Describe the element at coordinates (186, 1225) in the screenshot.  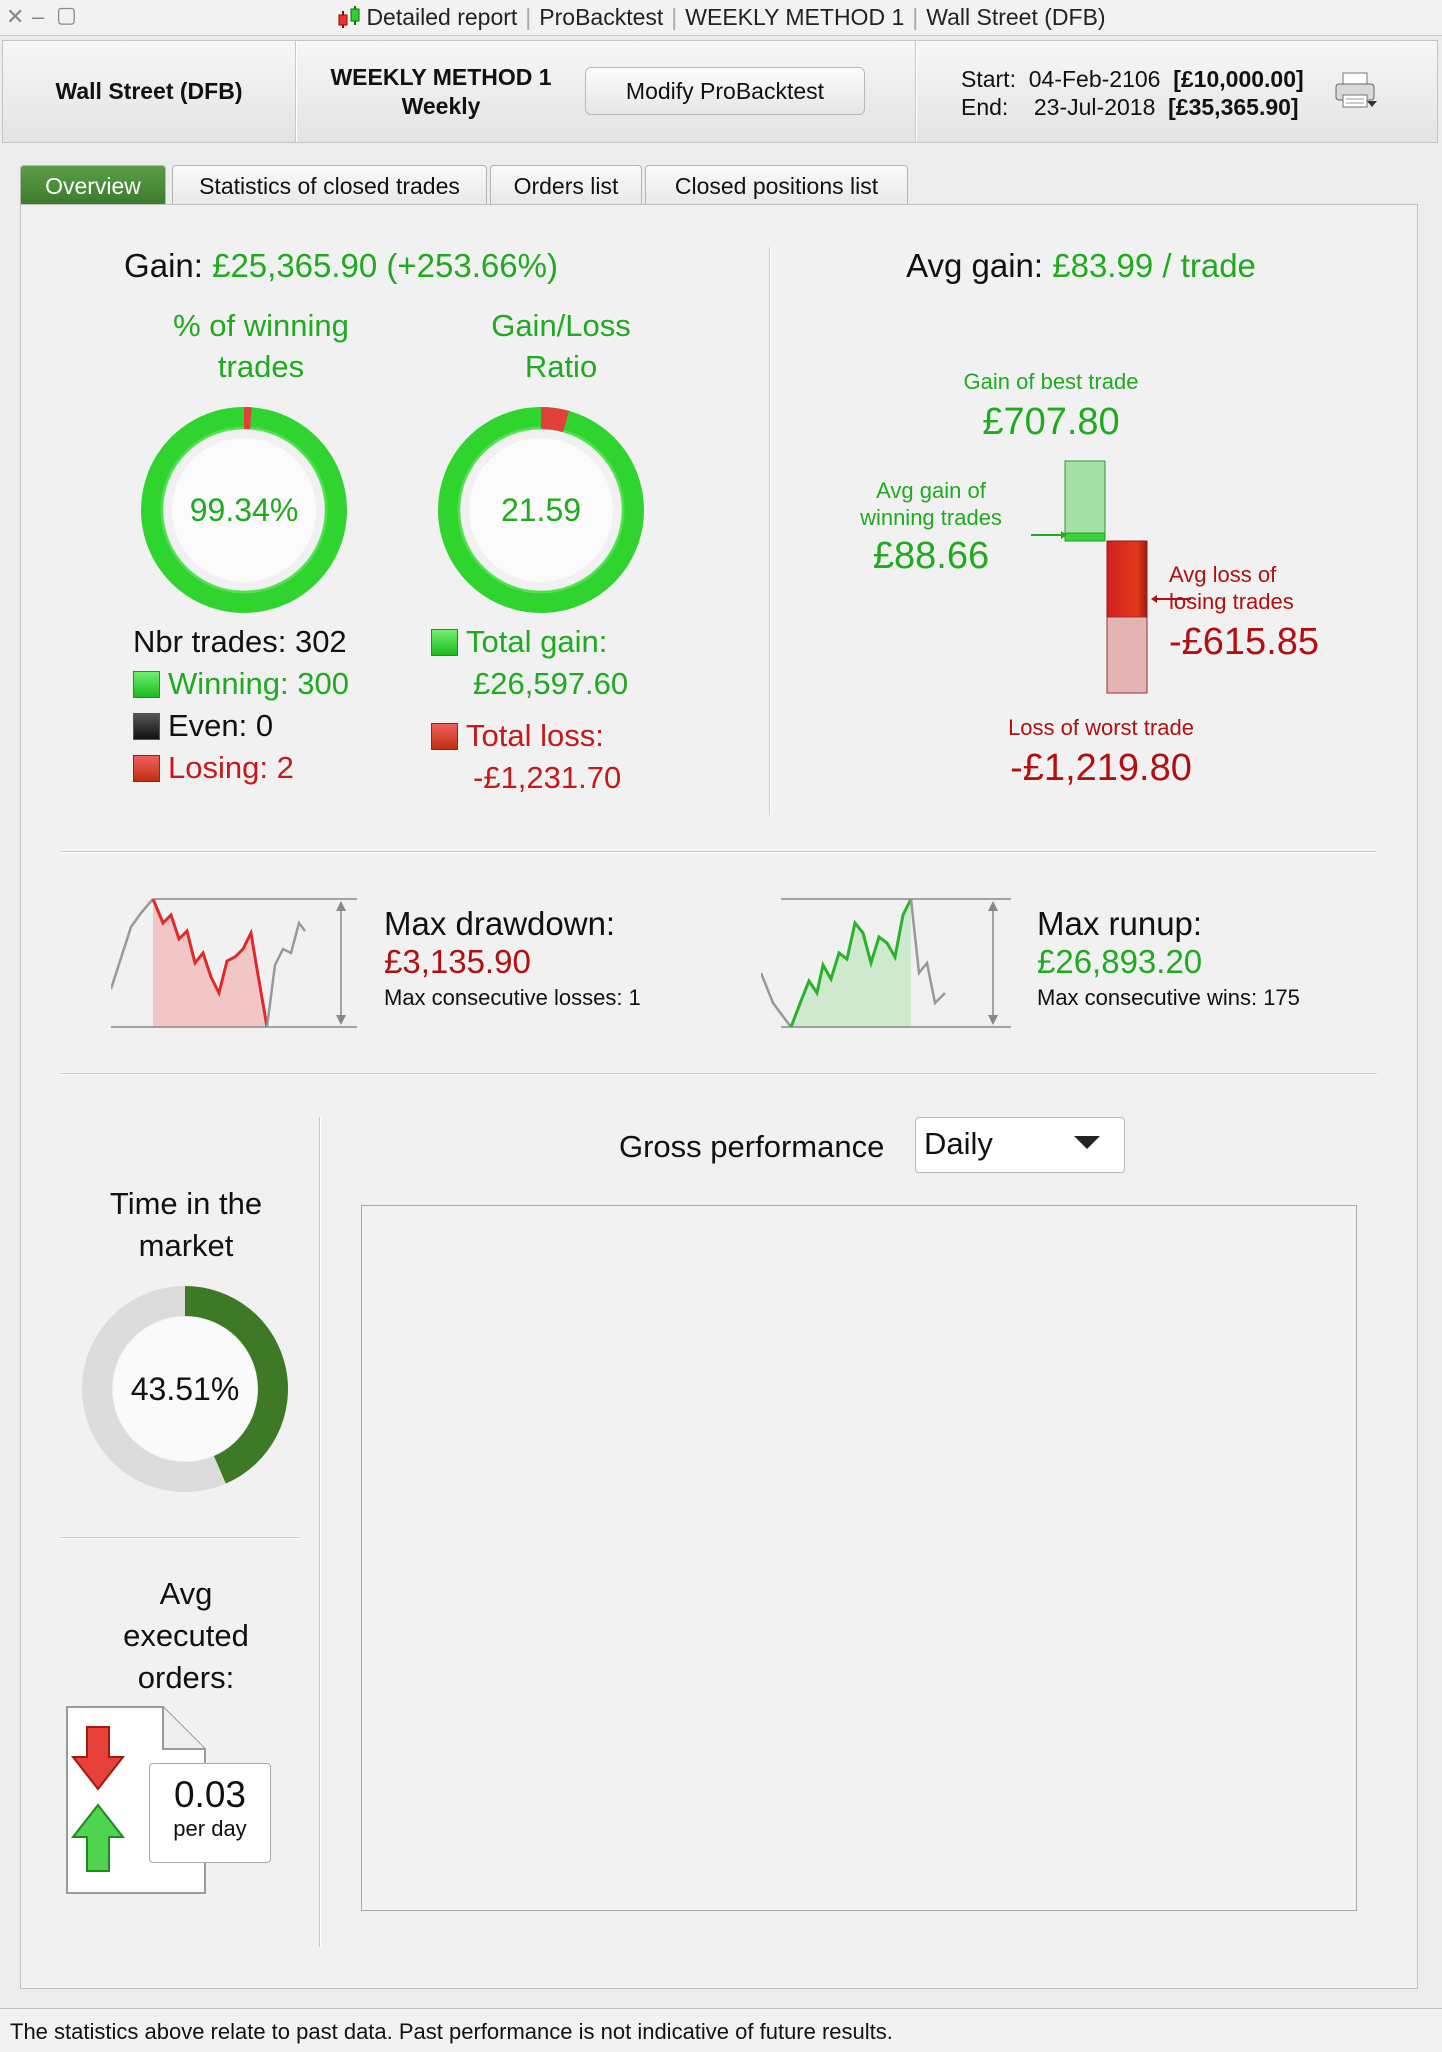
I see `time-in-market-title: Time in the market` at that location.